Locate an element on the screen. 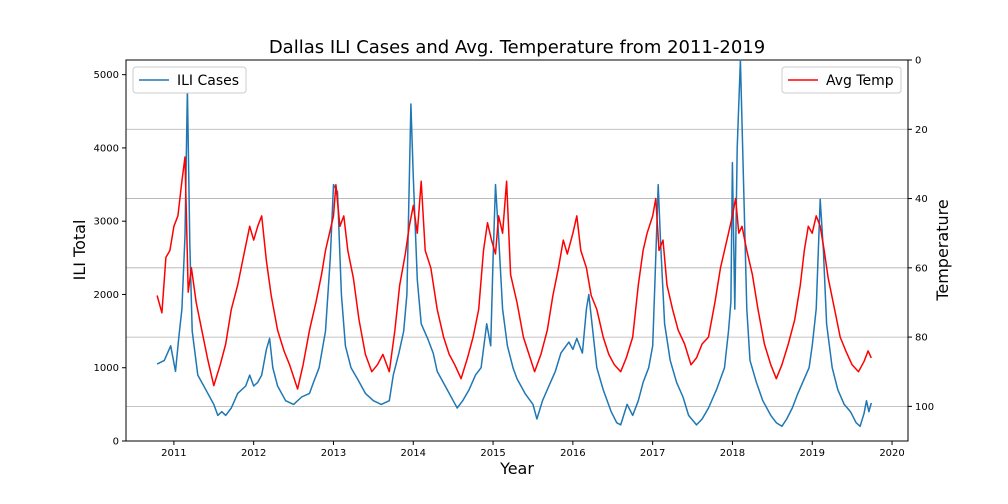  y-right-tick-label: 0 is located at coordinates (918, 61).